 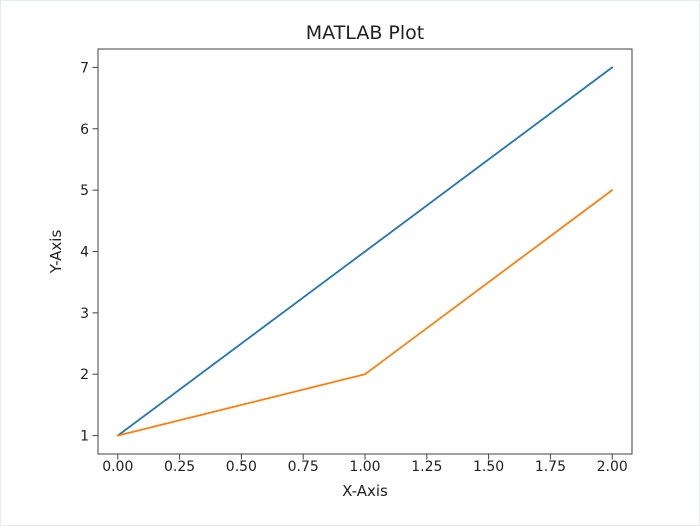 I want to click on x-tick-label: 1.00, so click(x=364, y=467).